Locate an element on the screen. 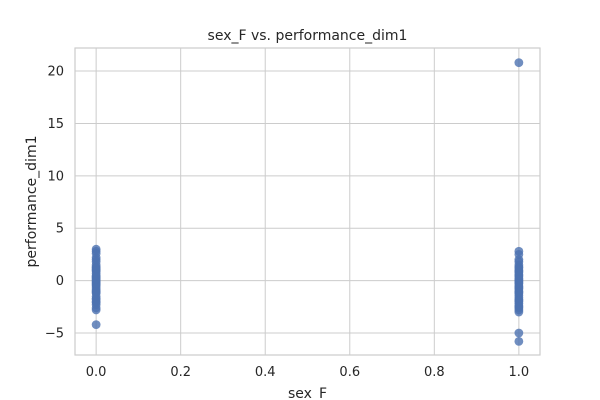 The height and width of the screenshot is (400, 600). y-tick-label: −5 is located at coordinates (54, 333).